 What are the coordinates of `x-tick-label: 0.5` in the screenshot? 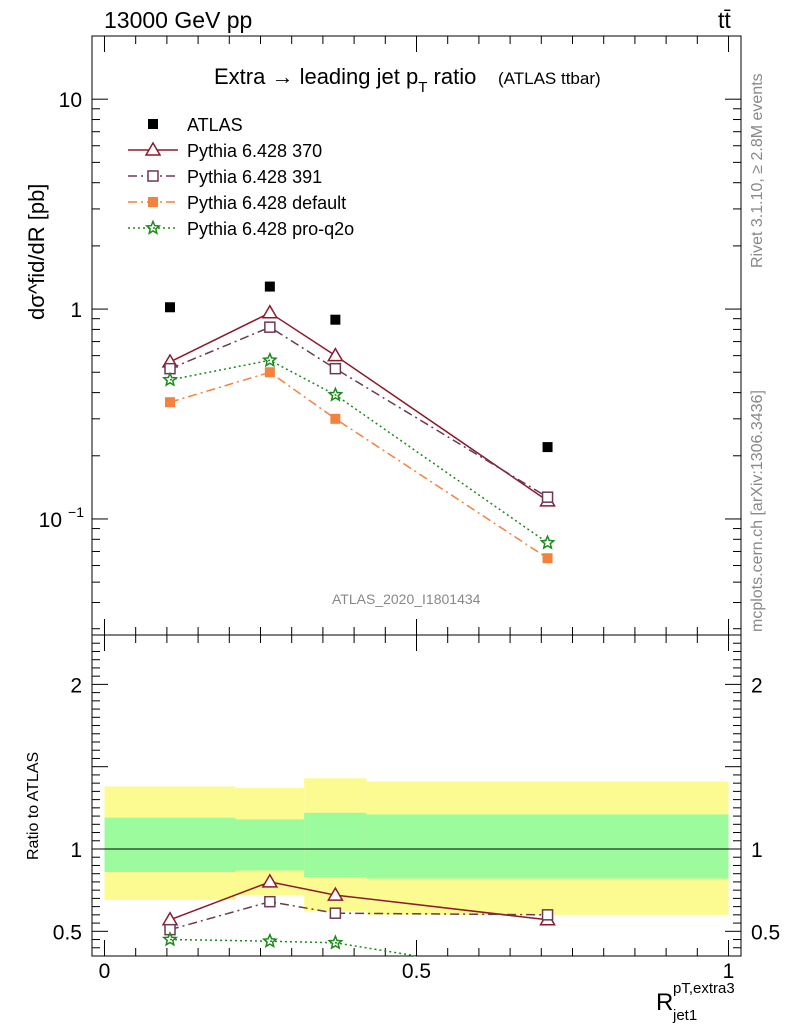 It's located at (416, 971).